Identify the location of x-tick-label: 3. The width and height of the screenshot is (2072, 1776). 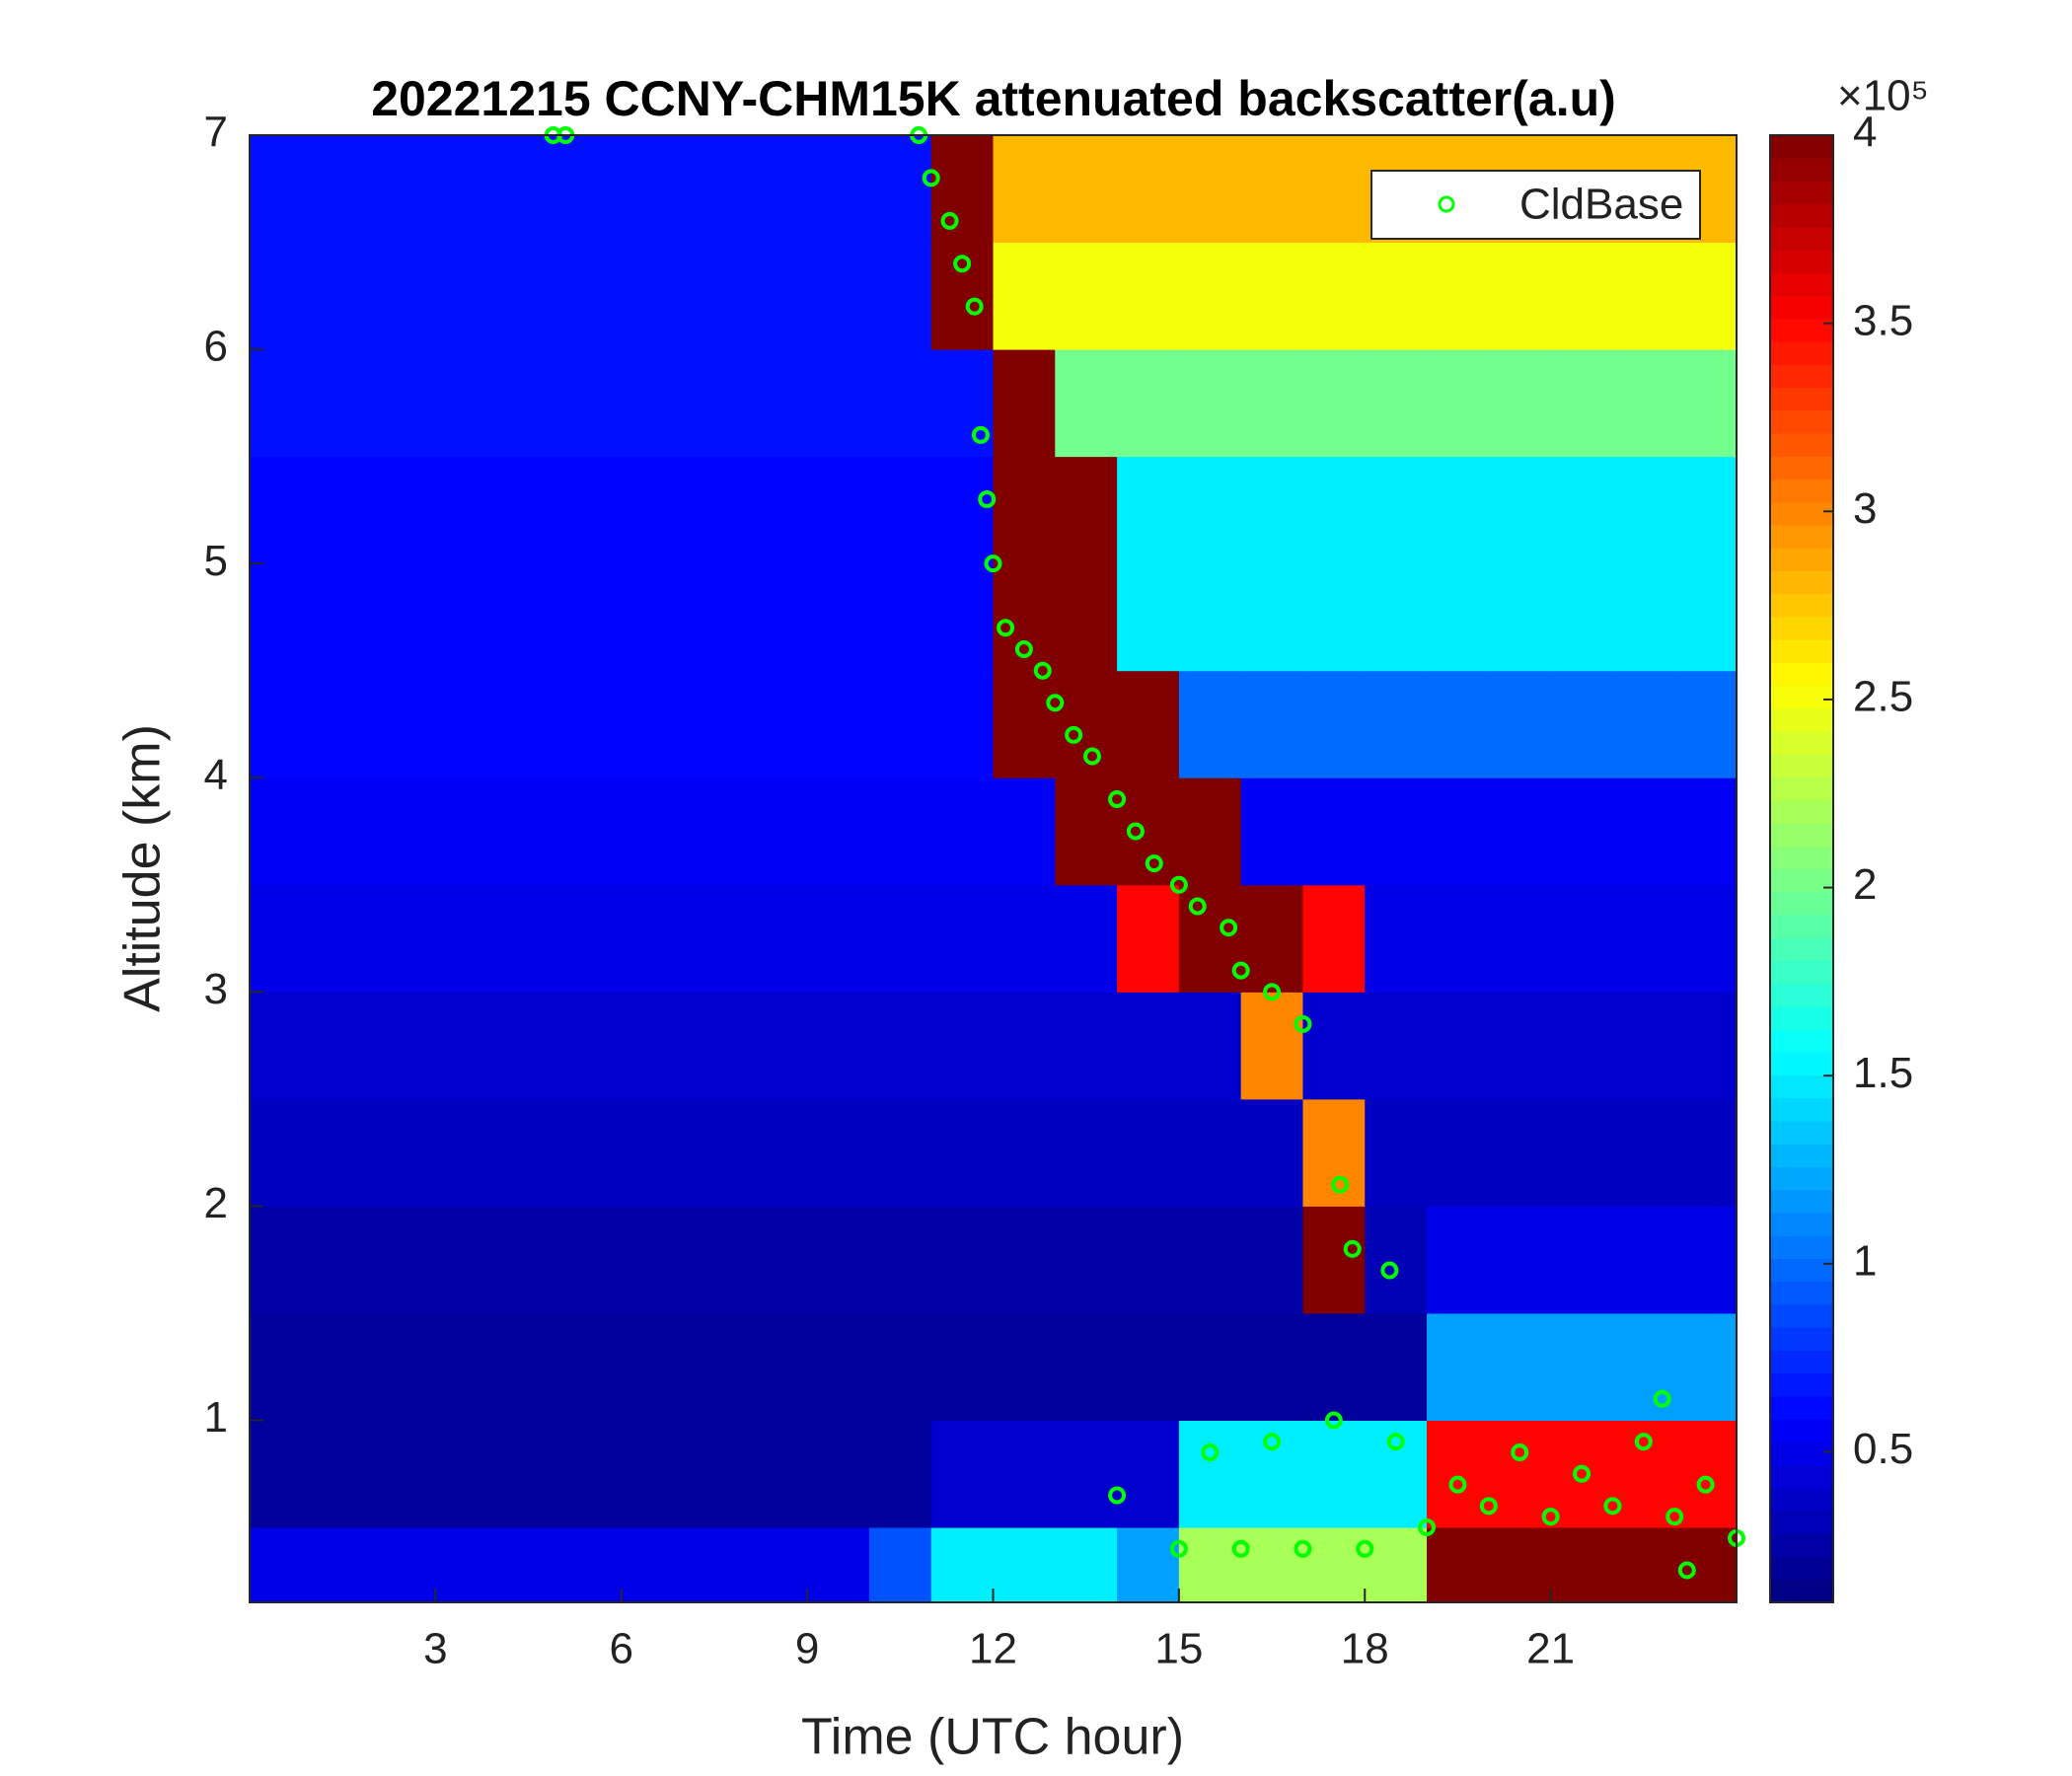
(435, 1649).